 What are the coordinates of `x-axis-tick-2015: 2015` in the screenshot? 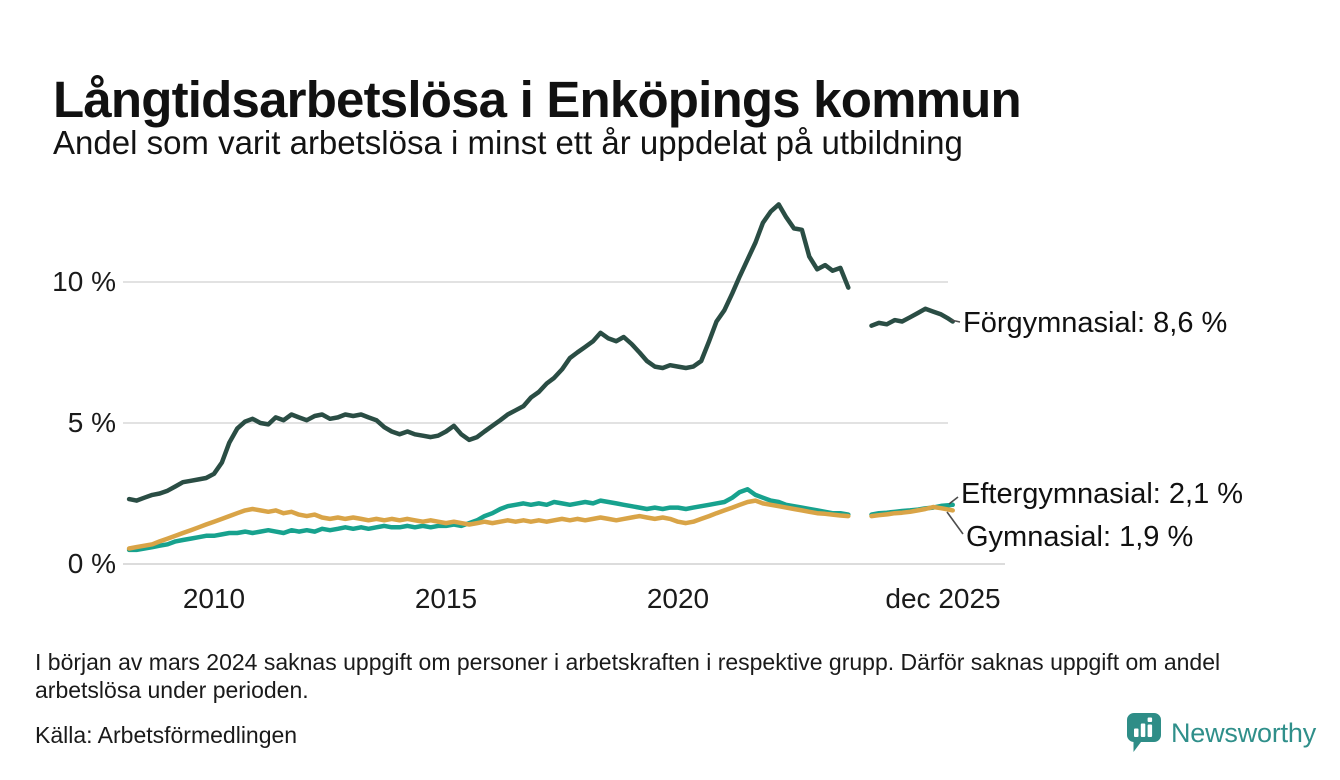 It's located at (446, 598).